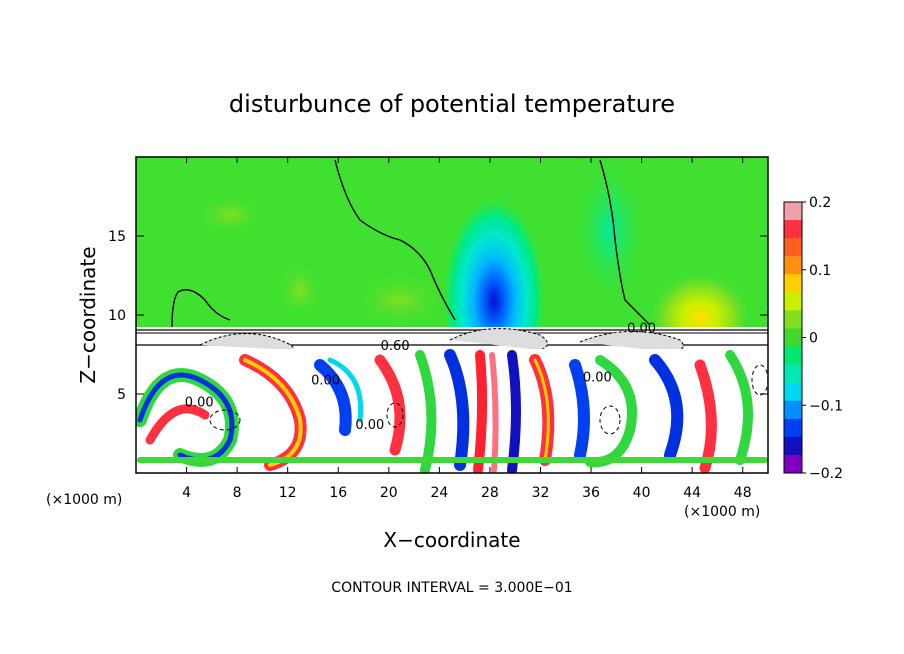 The height and width of the screenshot is (654, 904). I want to click on contour-lines, so click(411, 243).